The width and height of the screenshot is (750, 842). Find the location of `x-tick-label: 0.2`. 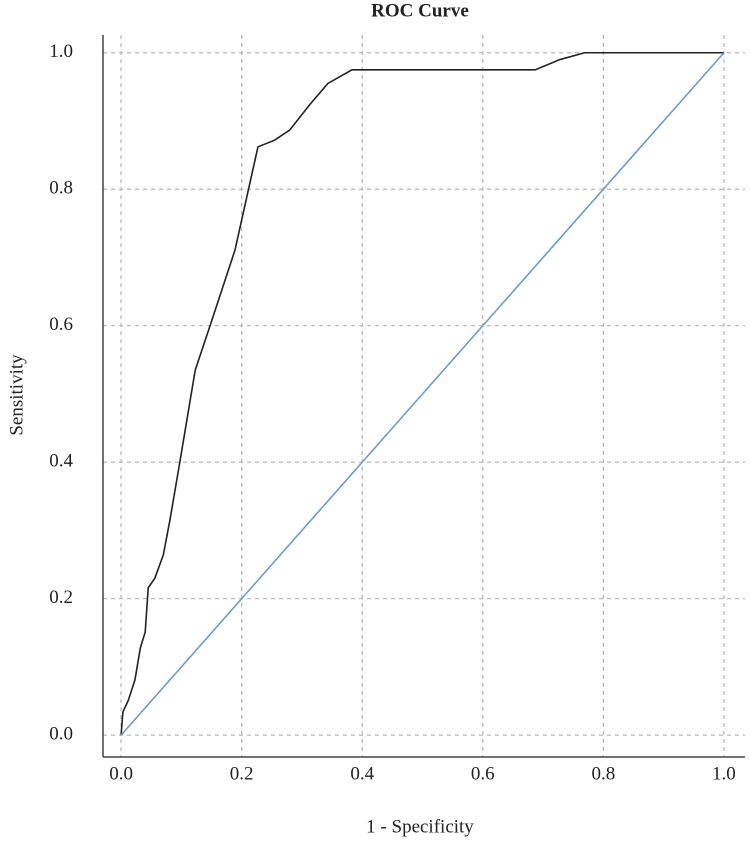

x-tick-label: 0.2 is located at coordinates (242, 773).